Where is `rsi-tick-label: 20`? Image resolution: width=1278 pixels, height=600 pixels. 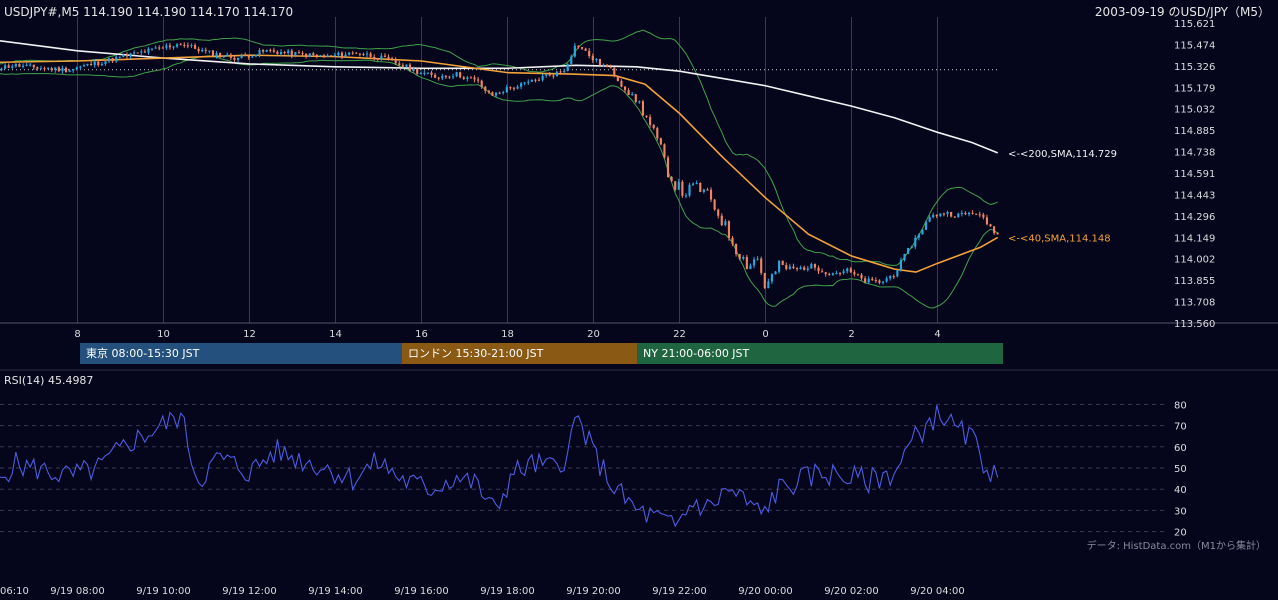 rsi-tick-label: 20 is located at coordinates (1180, 533).